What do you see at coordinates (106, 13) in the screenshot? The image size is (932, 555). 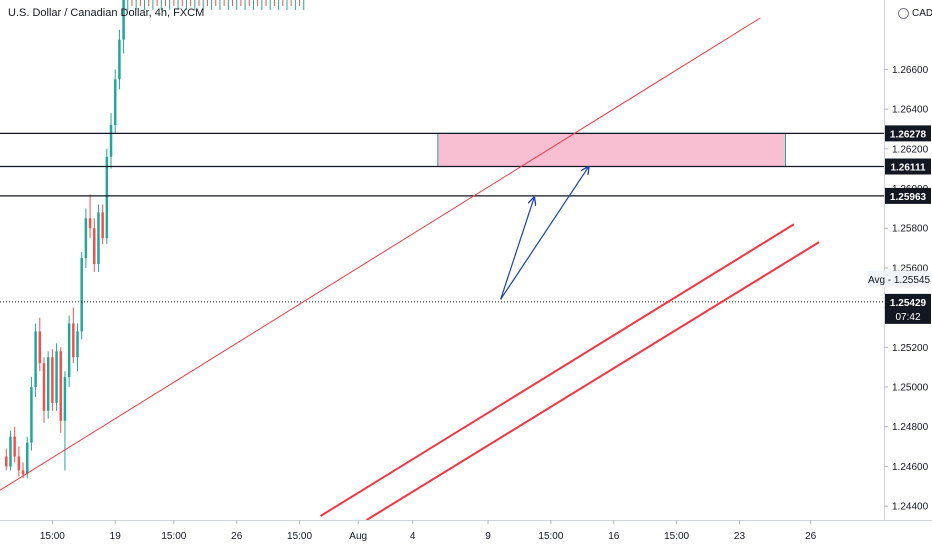 I see `chart-title: U.S. Dollar / Canadian Dollar, 4h, FXCM` at bounding box center [106, 13].